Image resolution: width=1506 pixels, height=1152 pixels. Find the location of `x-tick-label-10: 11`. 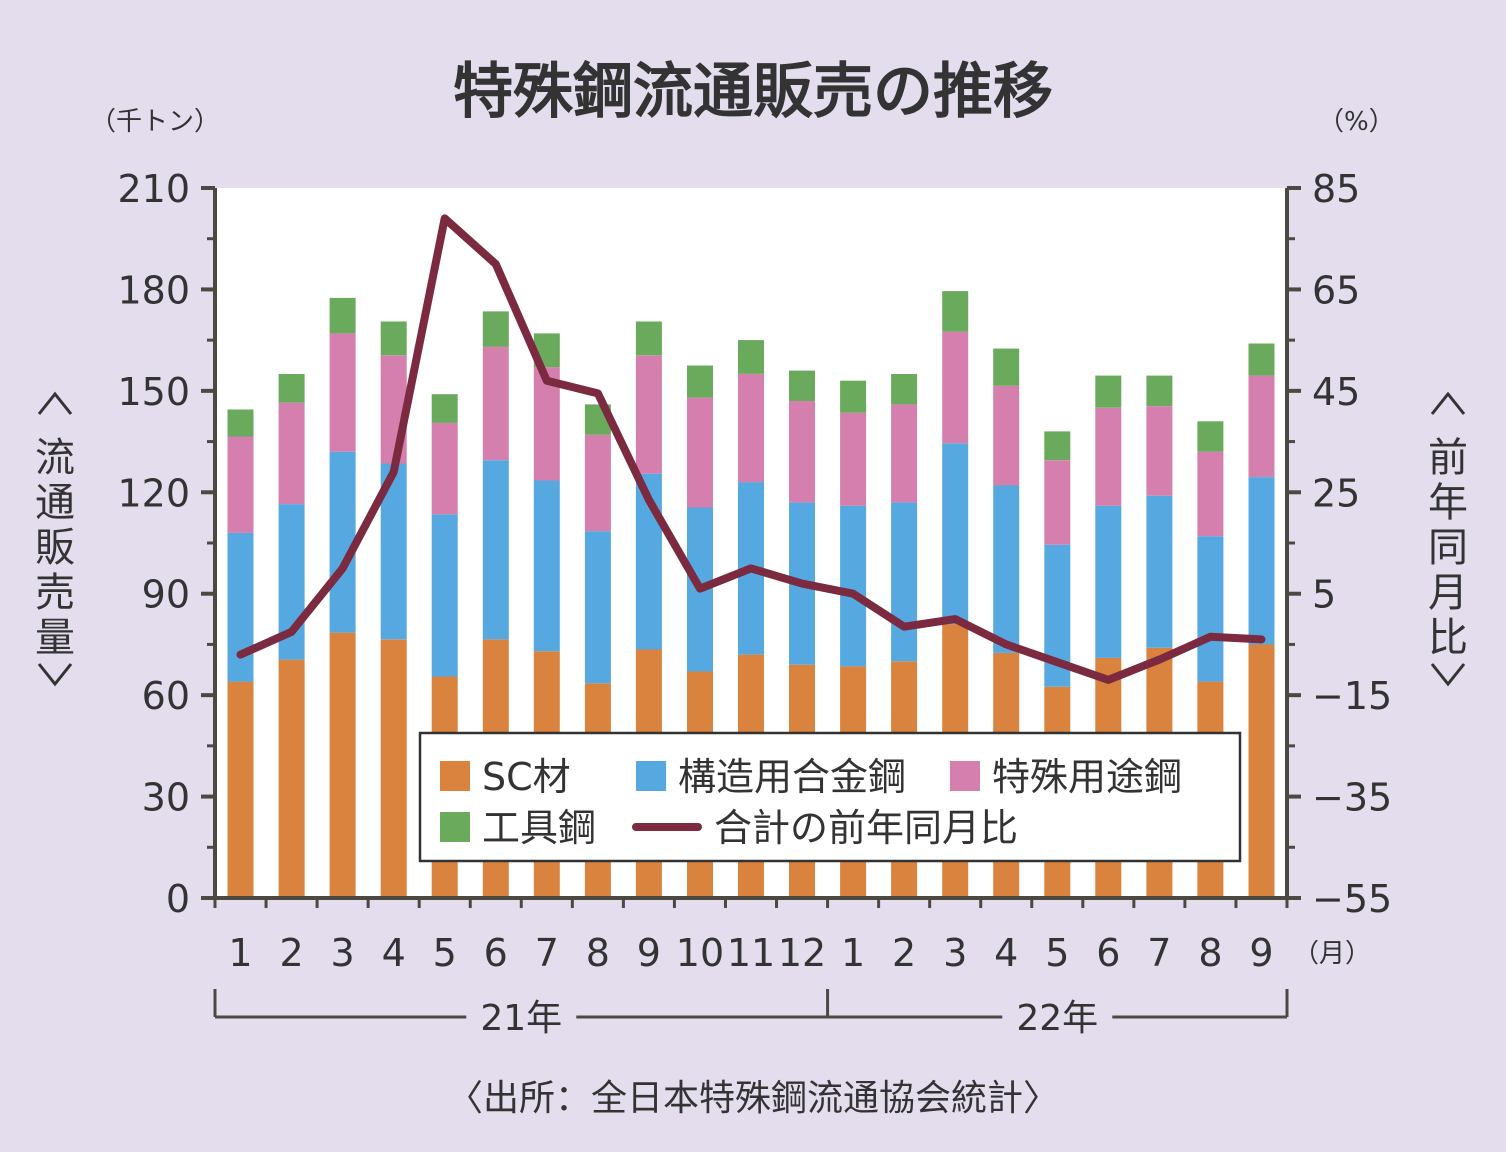

x-tick-label-10: 11 is located at coordinates (751, 953).